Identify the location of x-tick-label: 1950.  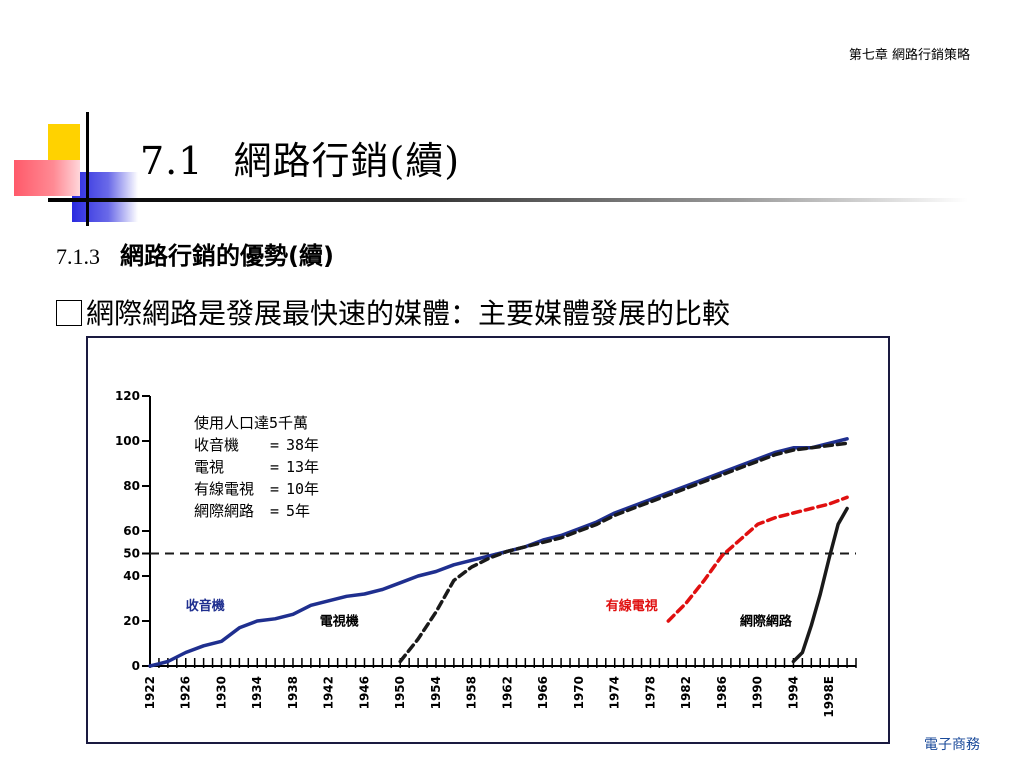
(400, 692).